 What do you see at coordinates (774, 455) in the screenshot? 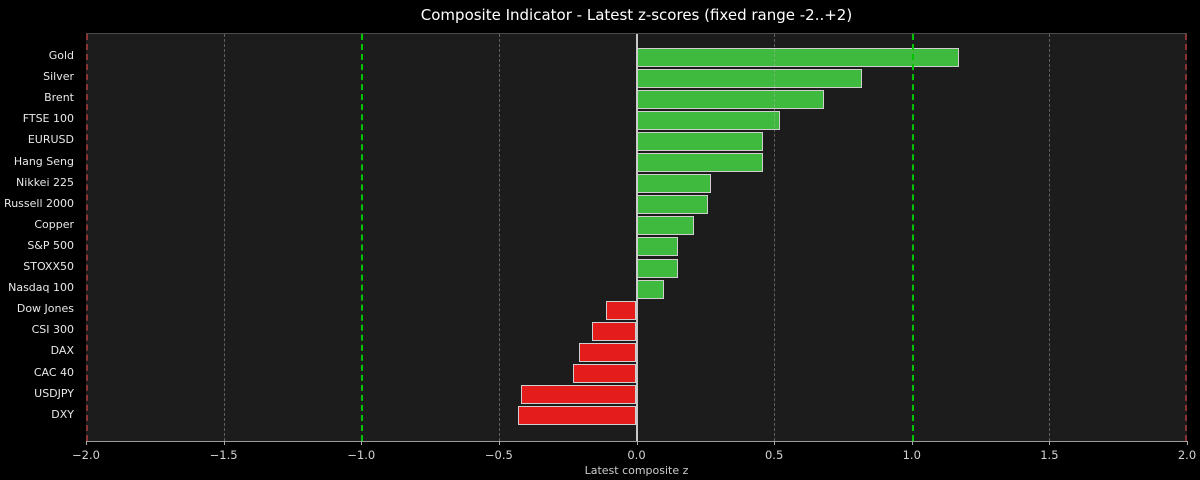
I see `x-ticklabel-0.5: 0.5` at bounding box center [774, 455].